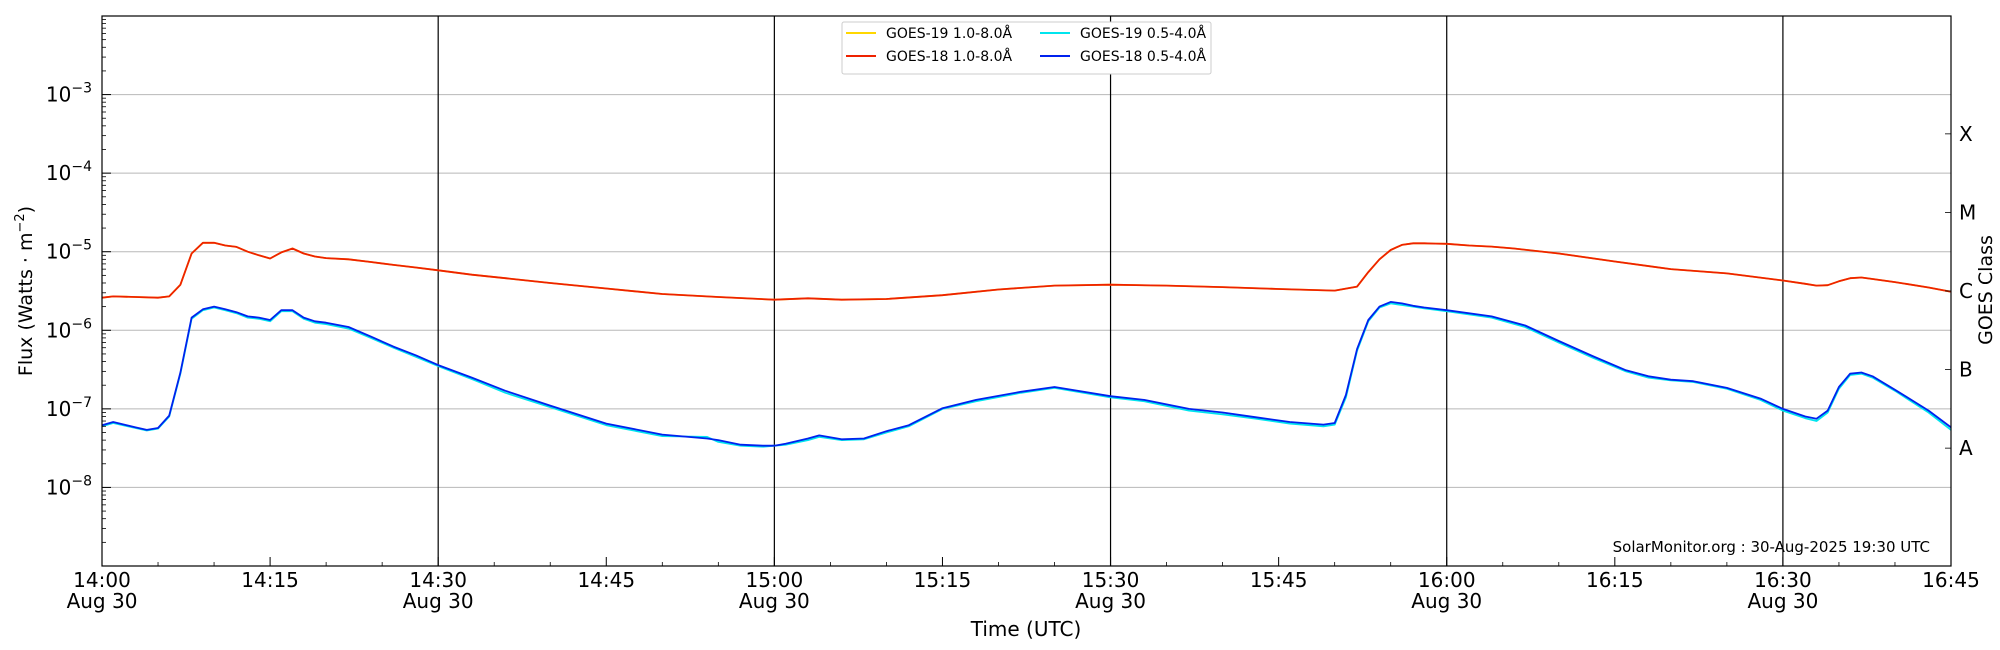 This screenshot has height=650, width=2000. I want to click on y-tick-exponent: −4, so click(81, 167).